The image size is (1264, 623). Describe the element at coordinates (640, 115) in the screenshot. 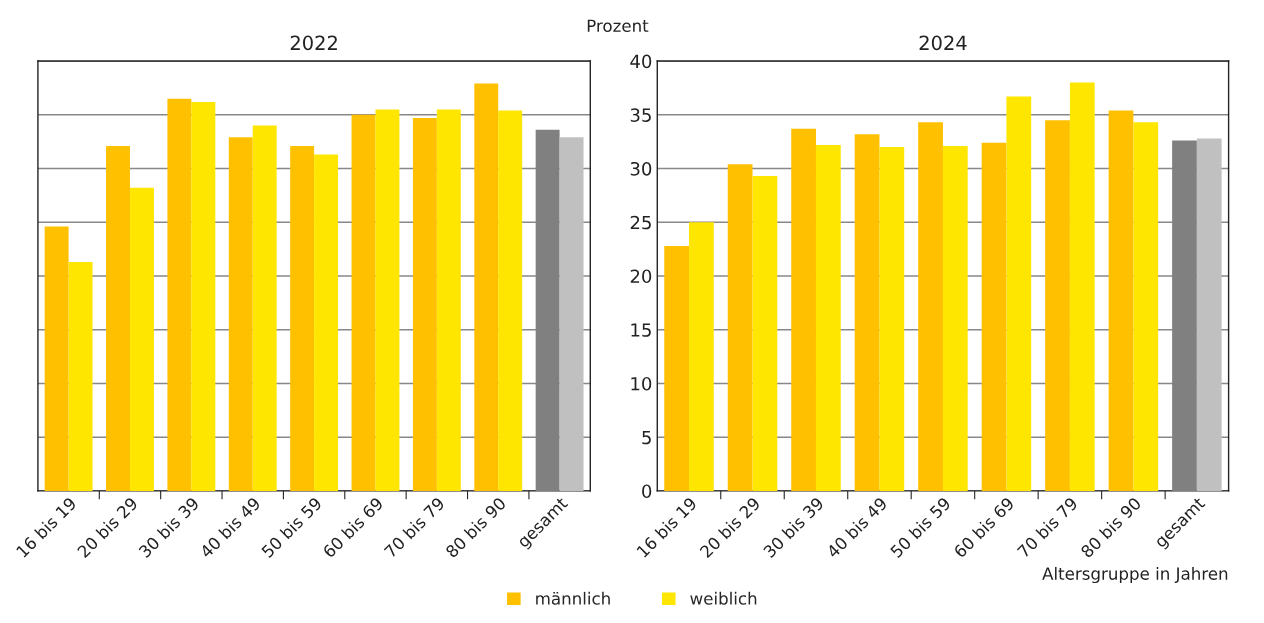

I see `y-tick-label: 35` at that location.